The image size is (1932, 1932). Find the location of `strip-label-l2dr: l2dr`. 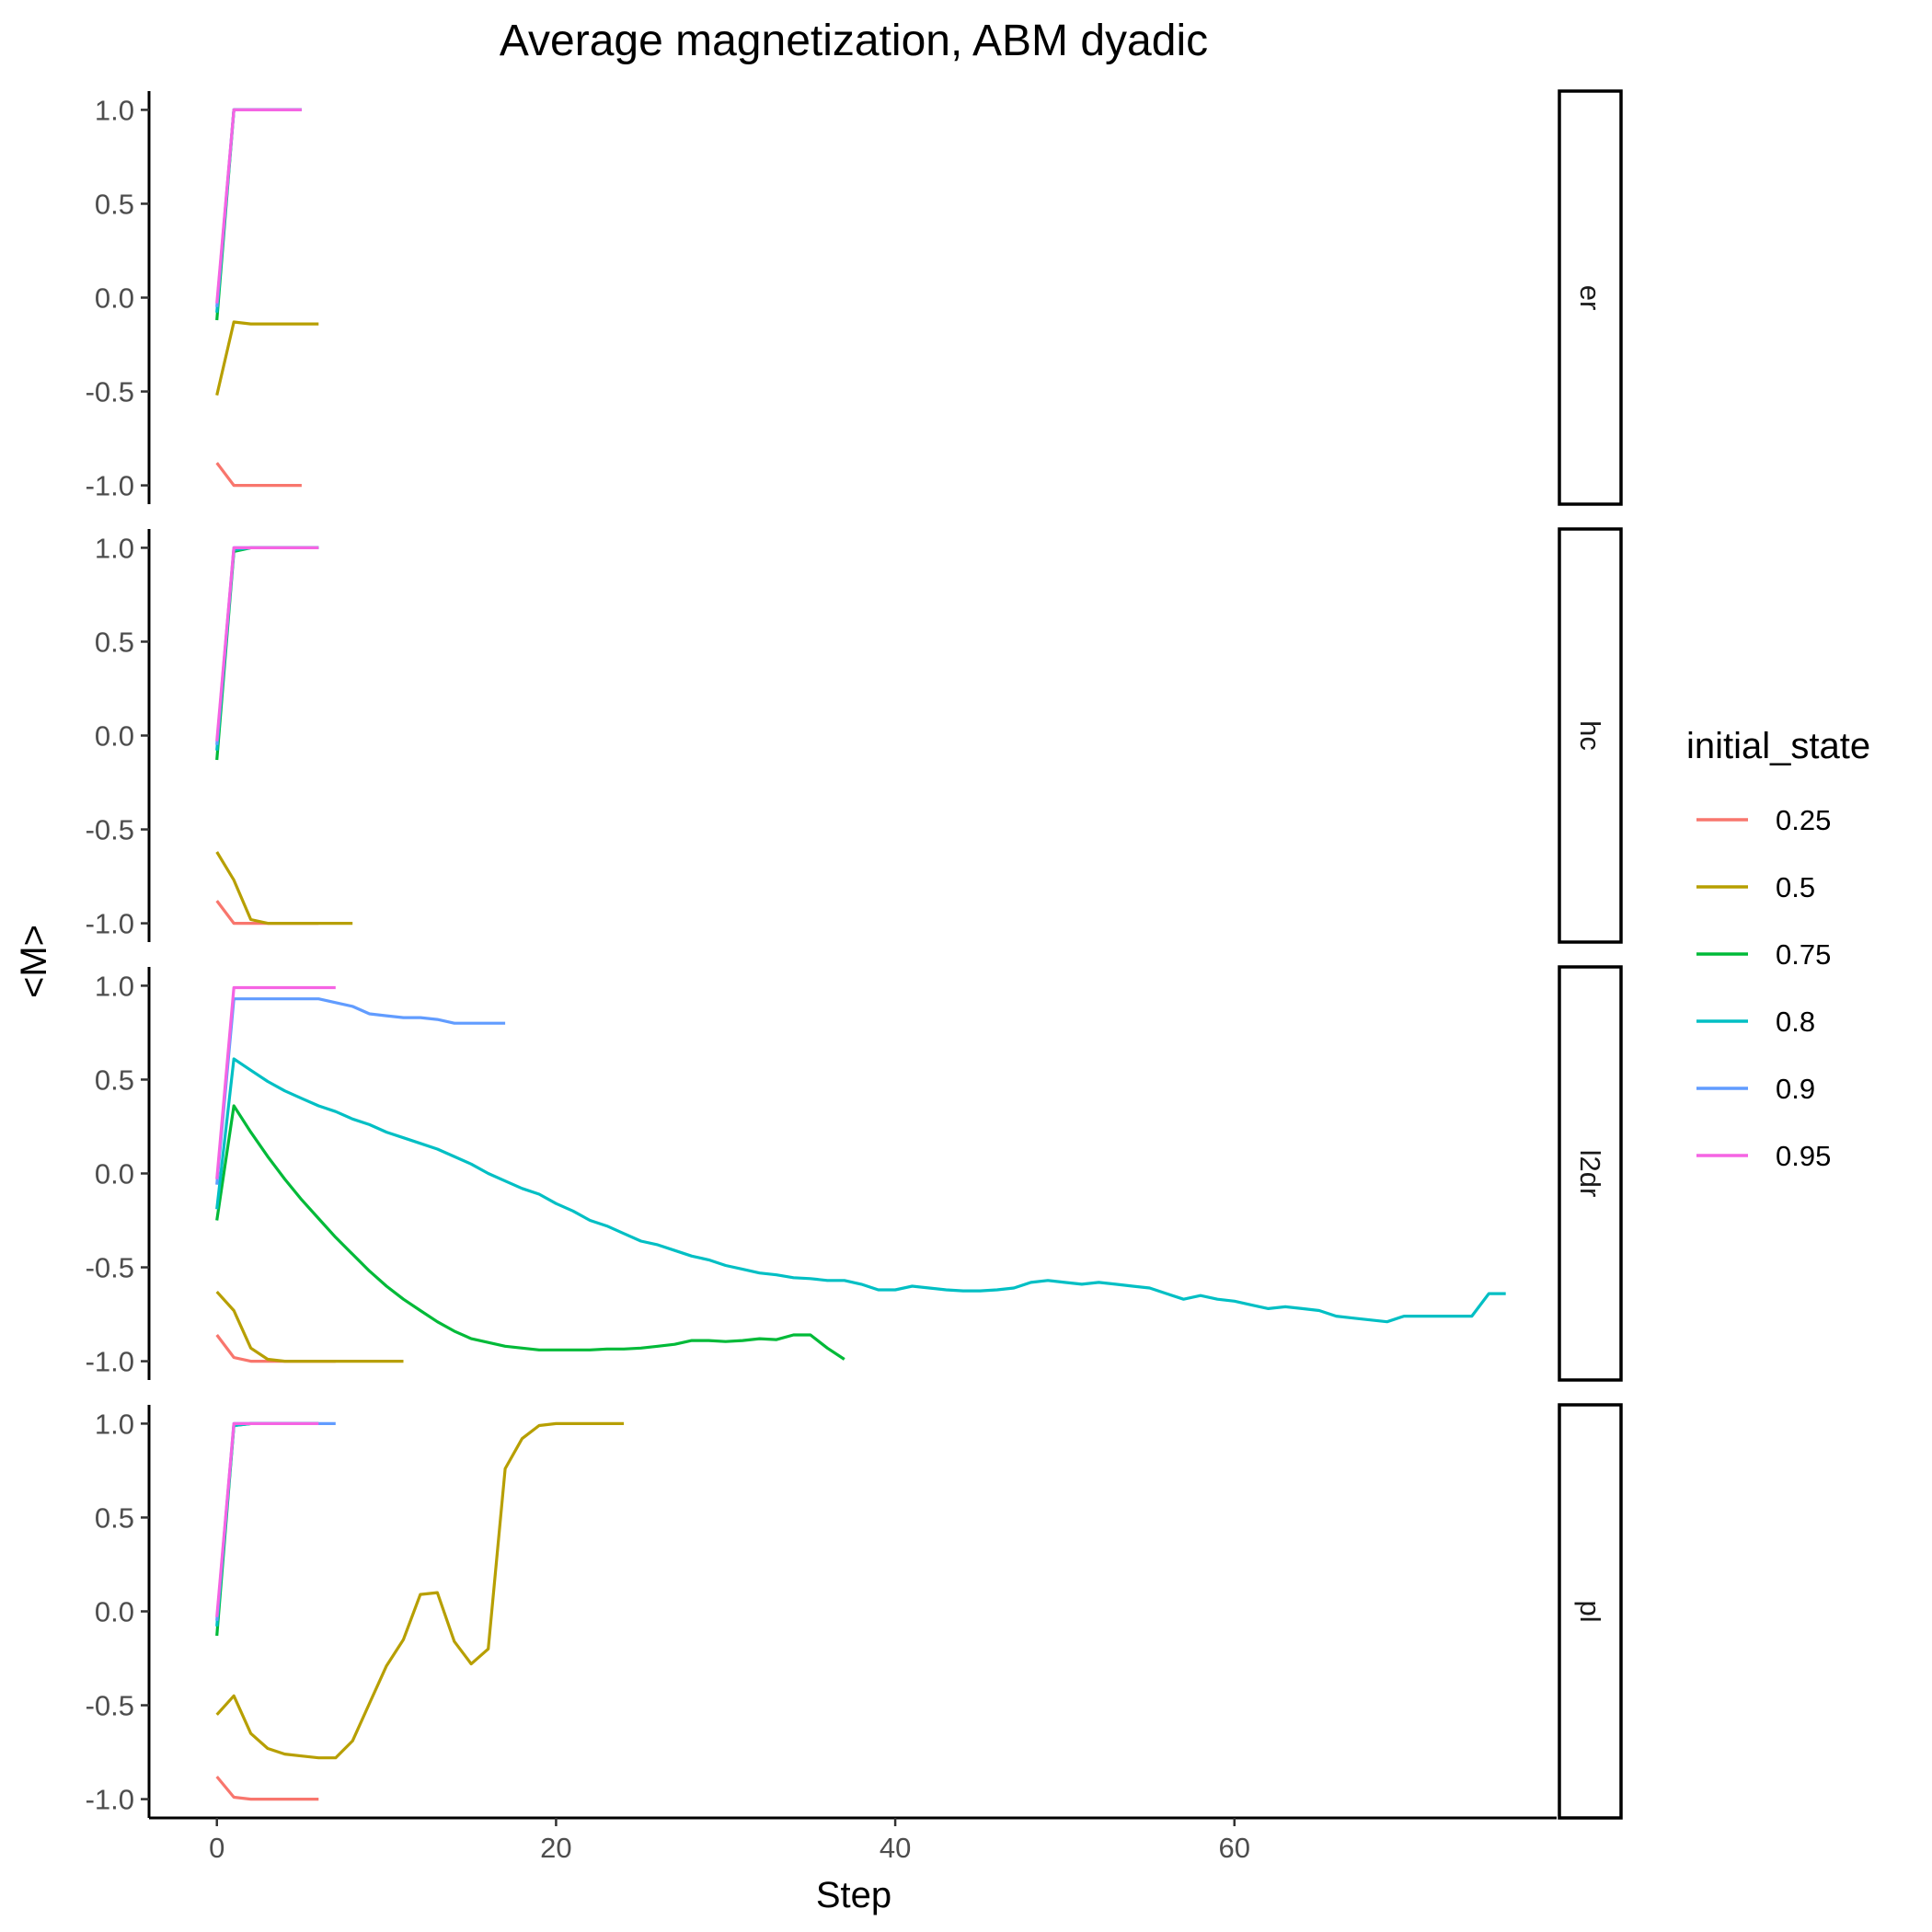

strip-label-l2dr: l2dr is located at coordinates (1590, 1174).